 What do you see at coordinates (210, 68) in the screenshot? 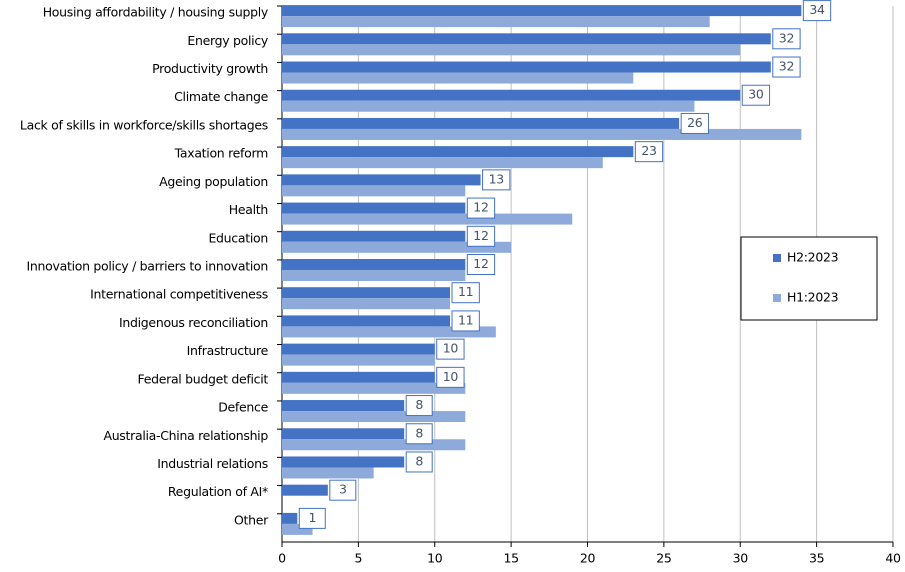
I see `y-tick-label: Productivity growth` at bounding box center [210, 68].